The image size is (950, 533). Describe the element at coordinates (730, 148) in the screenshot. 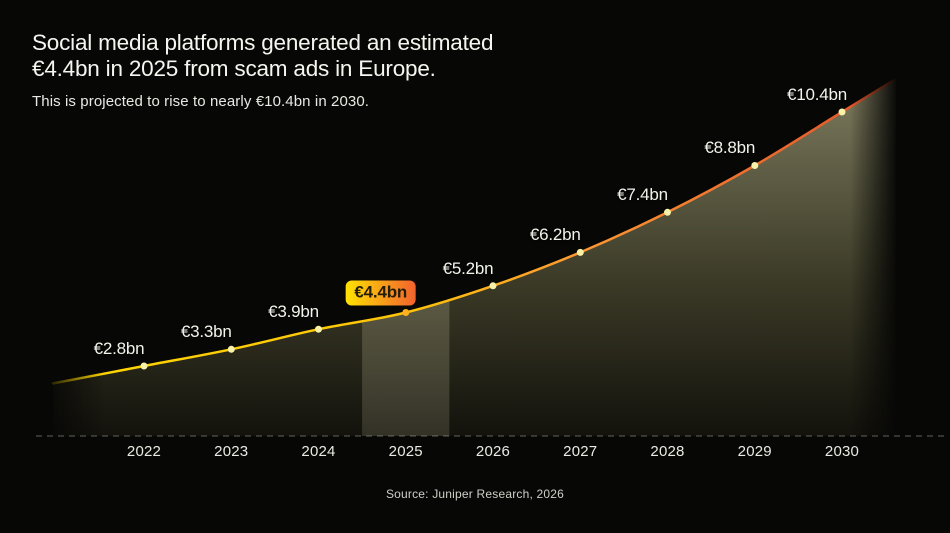

I see `value-label: €8.8bn` at that location.